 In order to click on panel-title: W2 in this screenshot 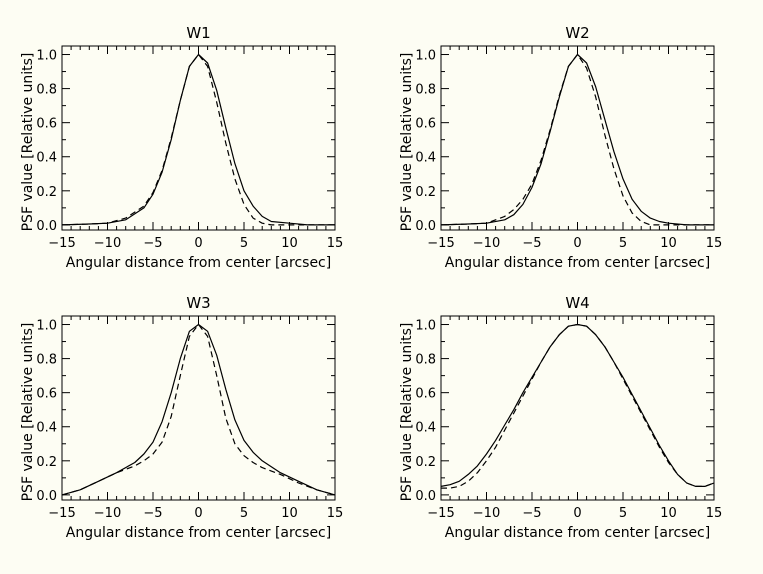, I will do `click(577, 33)`.